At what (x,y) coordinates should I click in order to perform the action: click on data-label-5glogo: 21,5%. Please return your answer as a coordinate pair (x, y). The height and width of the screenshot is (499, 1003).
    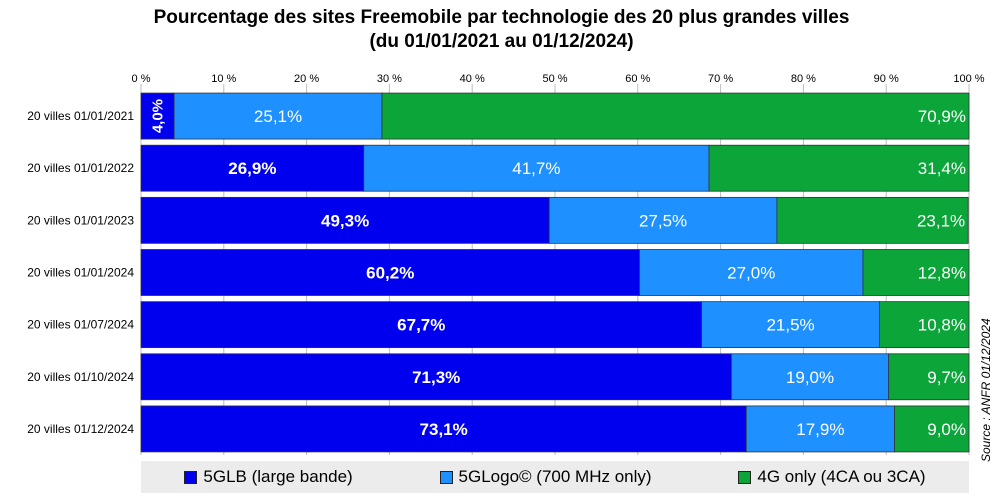
    Looking at the image, I should click on (790, 325).